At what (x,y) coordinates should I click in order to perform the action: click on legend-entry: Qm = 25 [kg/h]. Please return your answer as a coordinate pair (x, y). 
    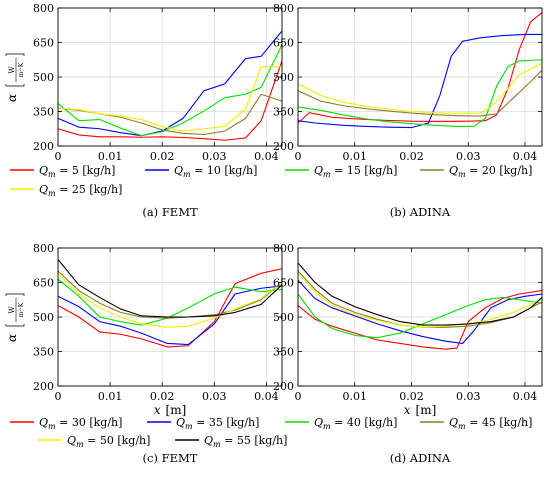
    Looking at the image, I should click on (66, 190).